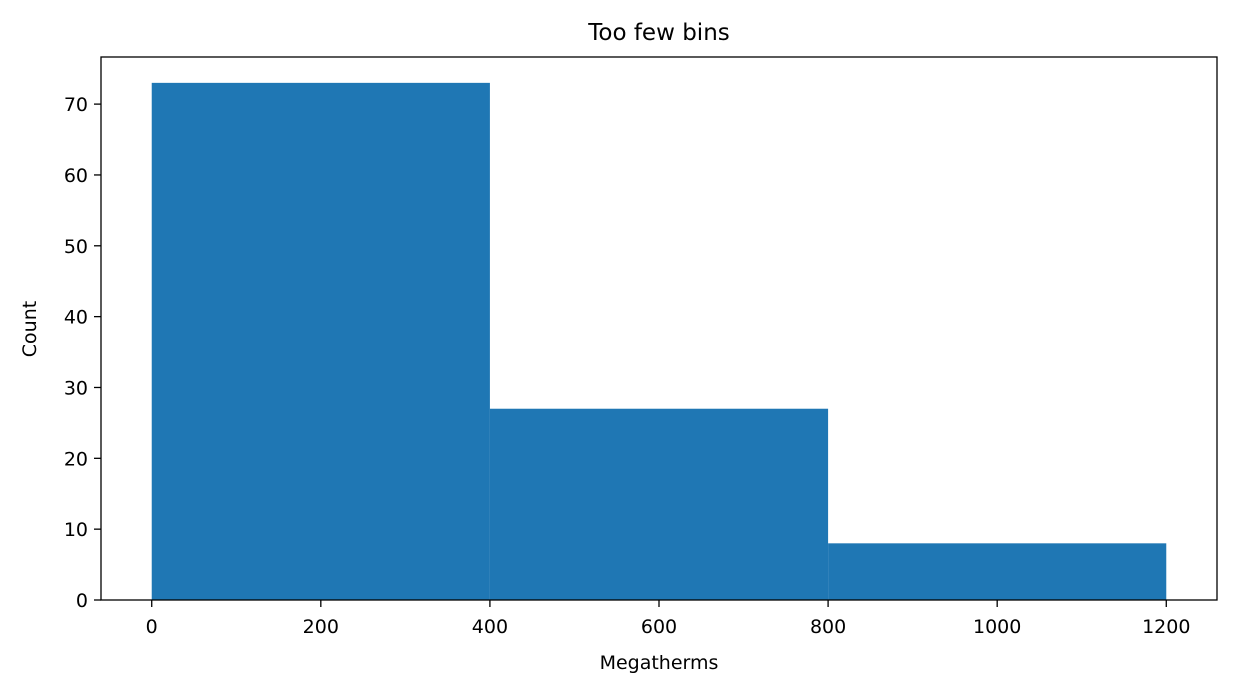 Image resolution: width=1235 pixels, height=693 pixels. I want to click on x-tick-label-4: 800, so click(828, 627).